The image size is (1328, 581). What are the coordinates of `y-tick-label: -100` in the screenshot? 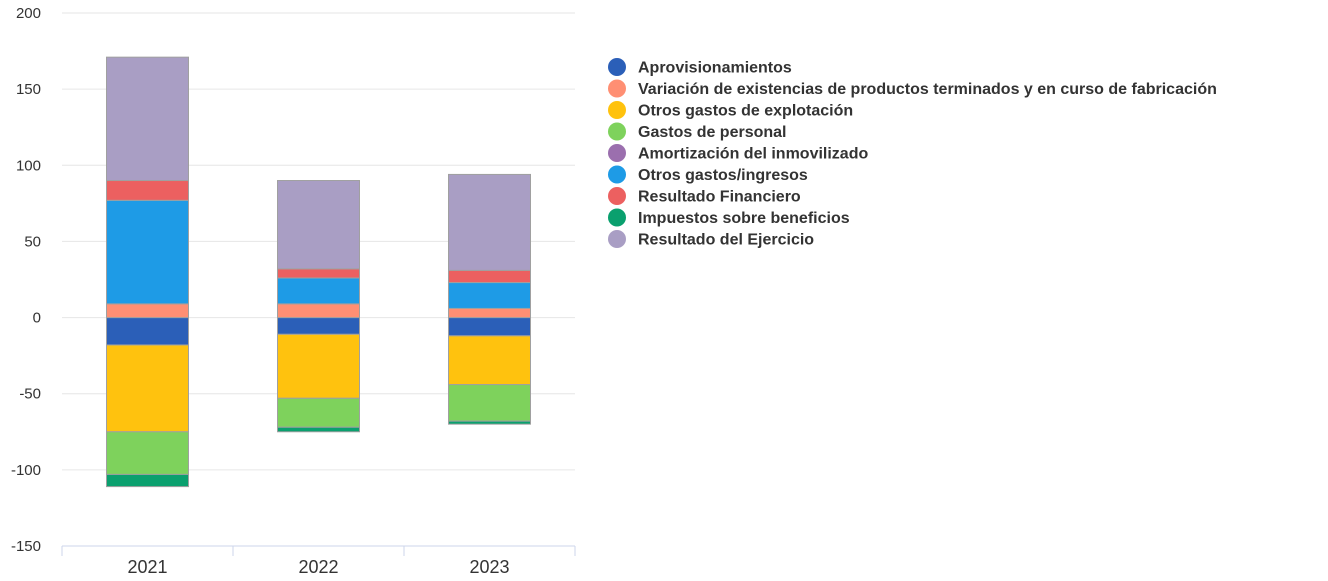 It's located at (26, 470).